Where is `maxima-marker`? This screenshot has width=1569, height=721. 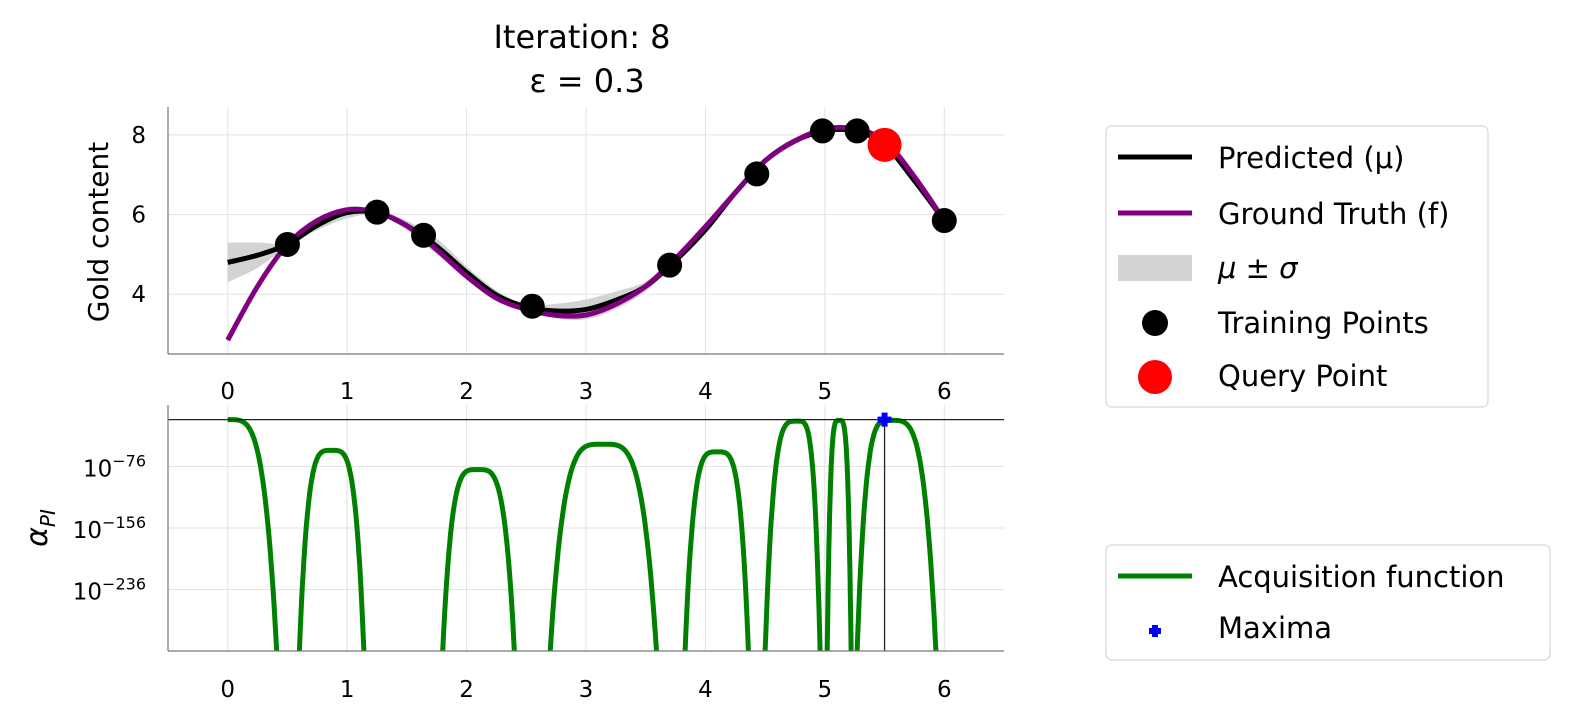 maxima-marker is located at coordinates (884, 419).